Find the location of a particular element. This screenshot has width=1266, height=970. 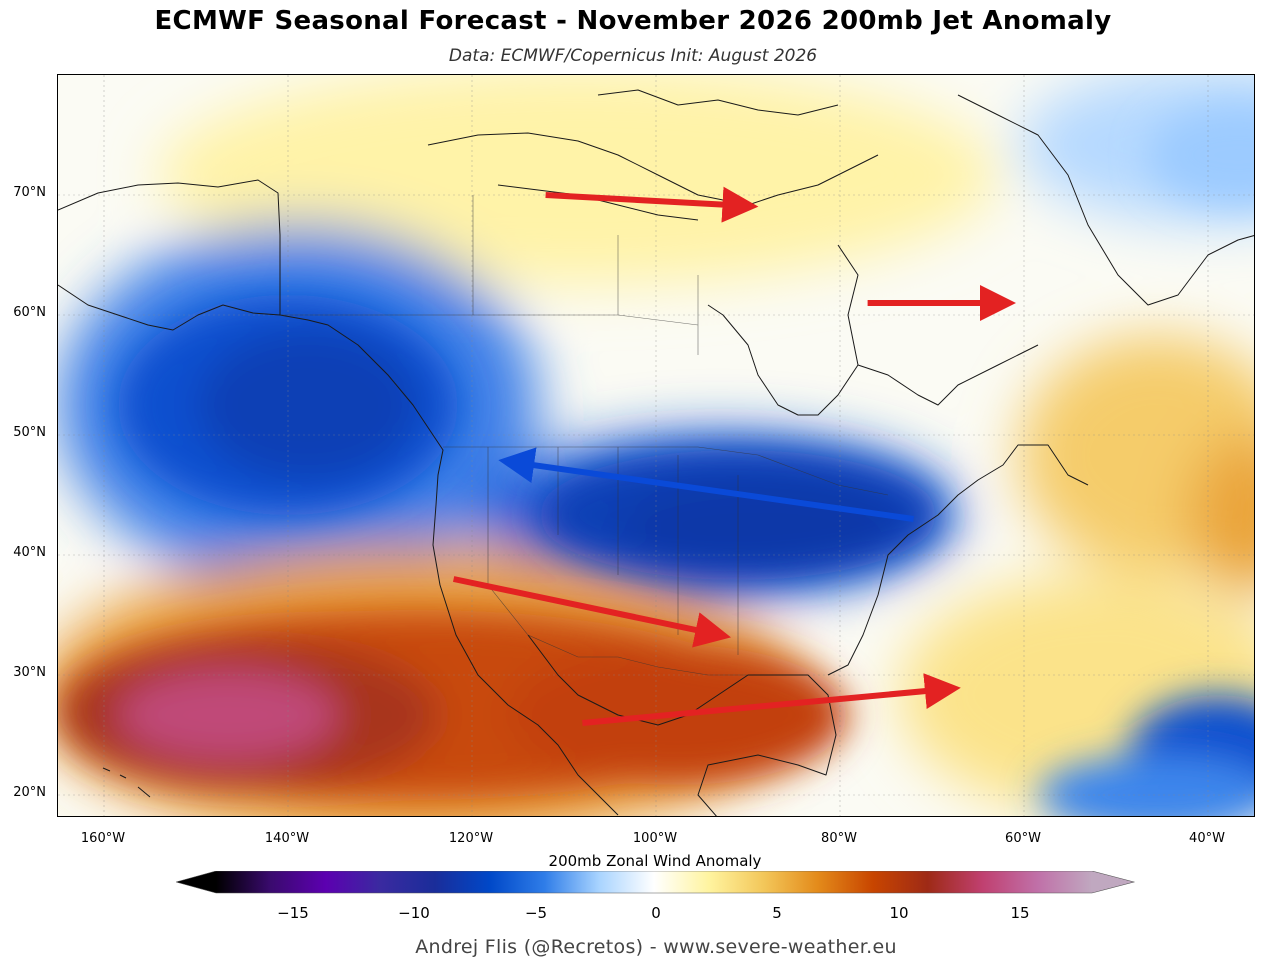

arrow-subtropical-jet is located at coordinates (771, 699).